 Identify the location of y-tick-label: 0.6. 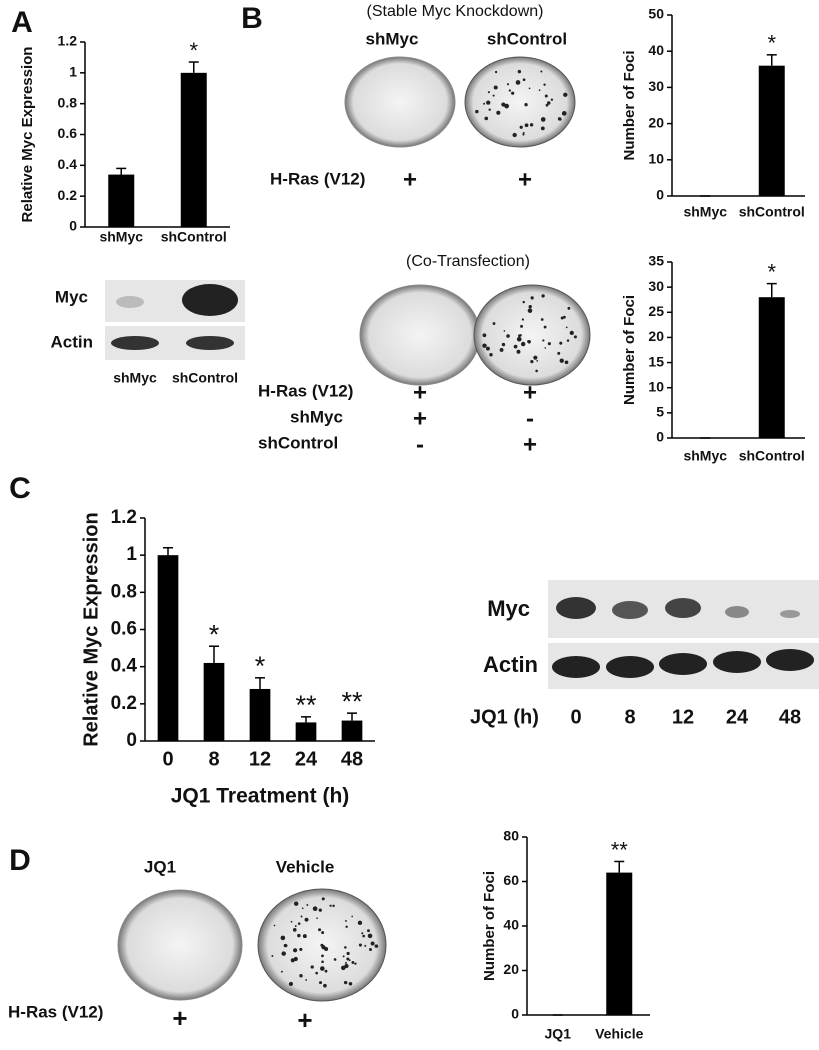
(124, 629).